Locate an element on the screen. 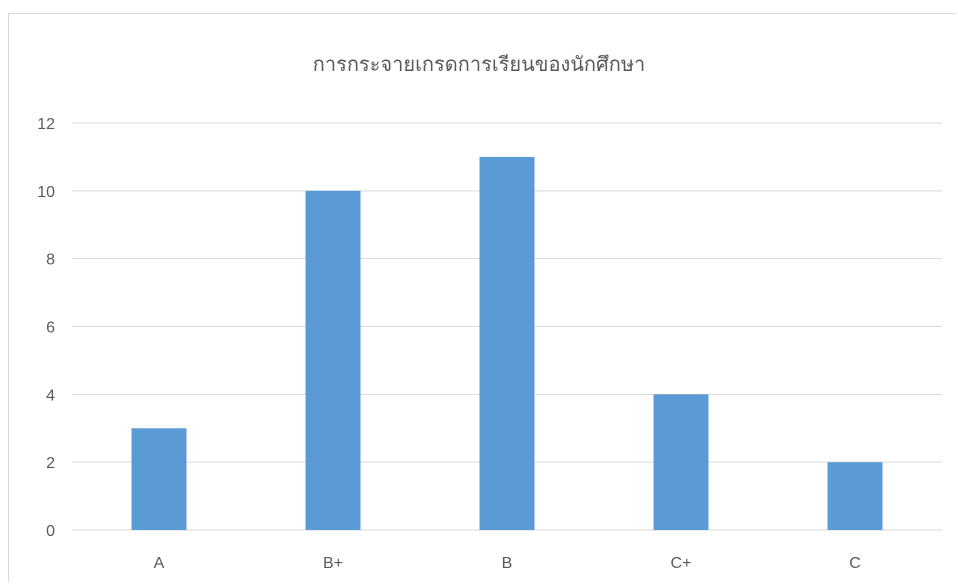 The width and height of the screenshot is (958, 584). bar-C is located at coordinates (855, 496).